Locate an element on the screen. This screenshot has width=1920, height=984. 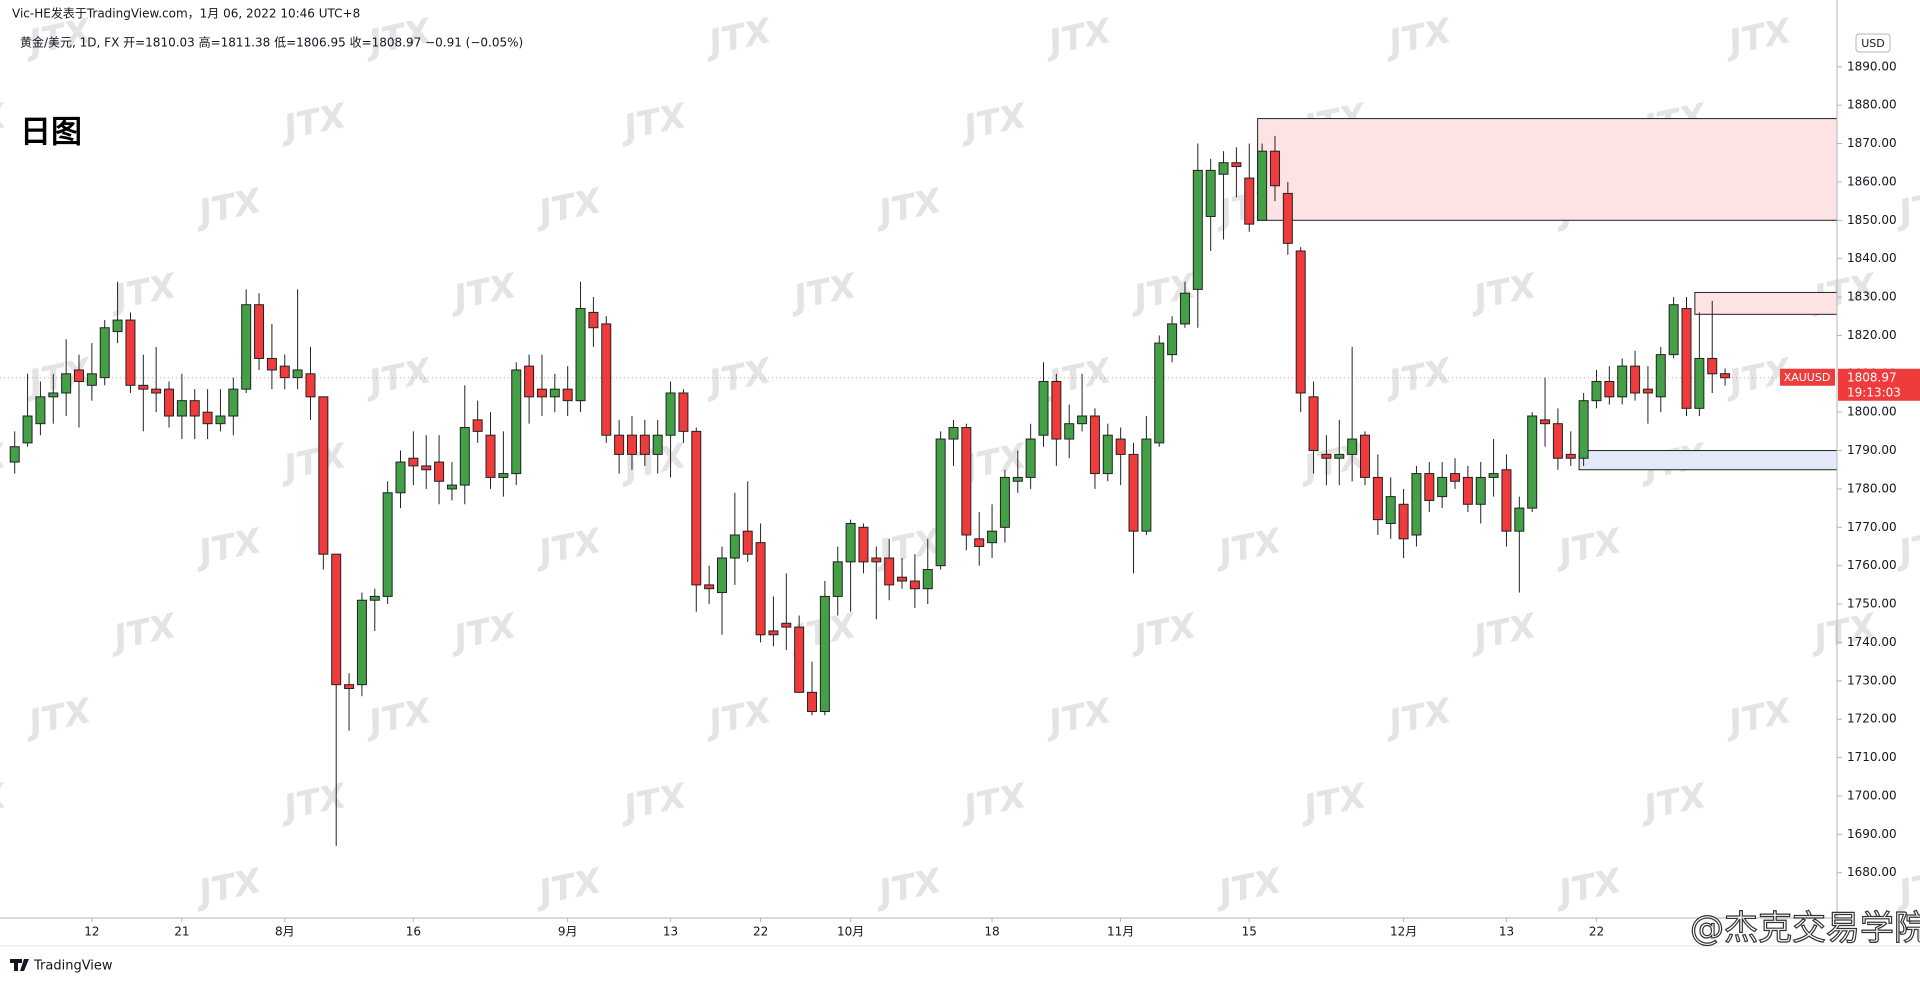
currency-box is located at coordinates (1873, 43).